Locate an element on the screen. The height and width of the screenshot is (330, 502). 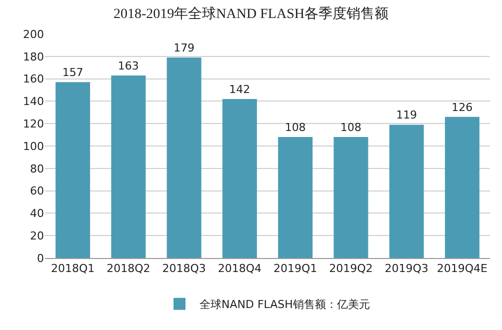
x-tick-label: 2018Q4 is located at coordinates (240, 269).